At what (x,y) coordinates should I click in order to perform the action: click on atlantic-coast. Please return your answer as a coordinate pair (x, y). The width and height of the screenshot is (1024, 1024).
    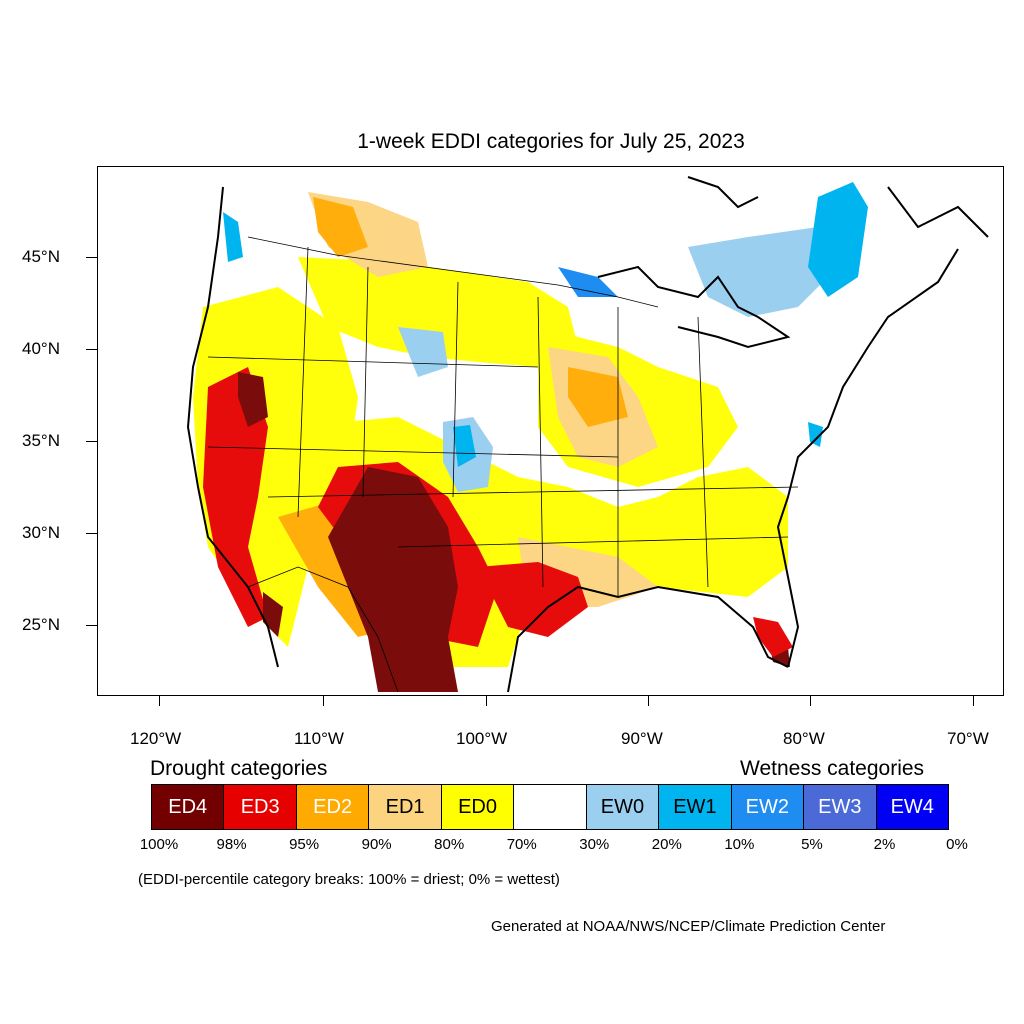
    Looking at the image, I should click on (867, 458).